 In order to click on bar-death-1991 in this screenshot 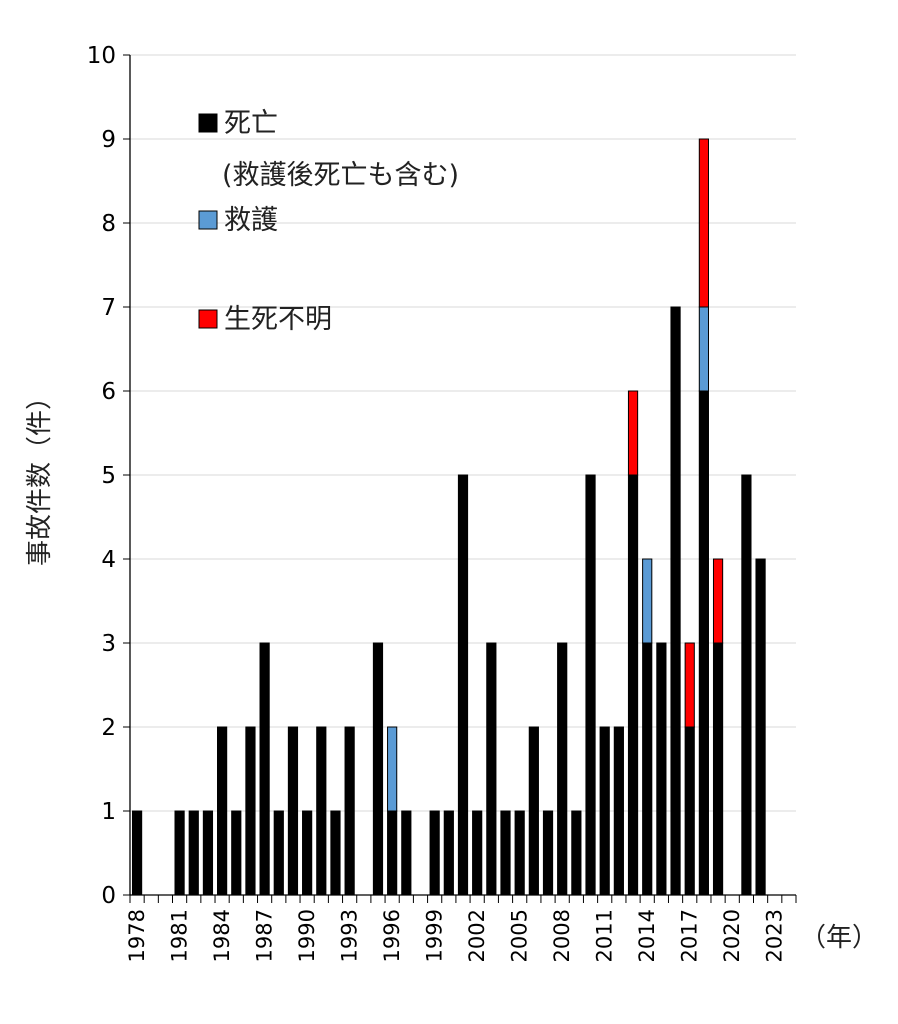, I will do `click(321, 811)`.